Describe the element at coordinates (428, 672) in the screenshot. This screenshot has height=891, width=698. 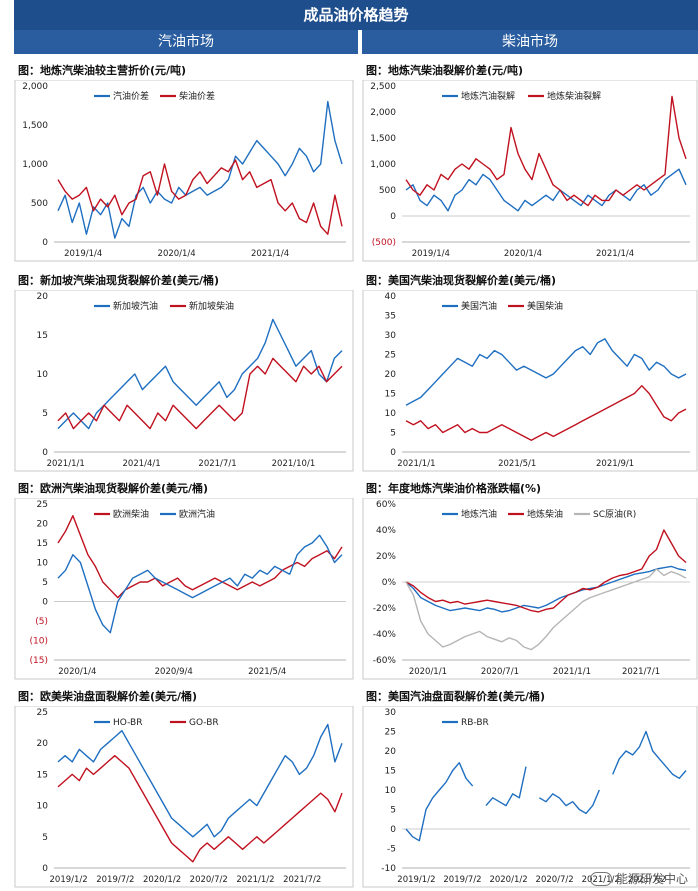
I see `x-tick-label: 2020/1/1` at that location.